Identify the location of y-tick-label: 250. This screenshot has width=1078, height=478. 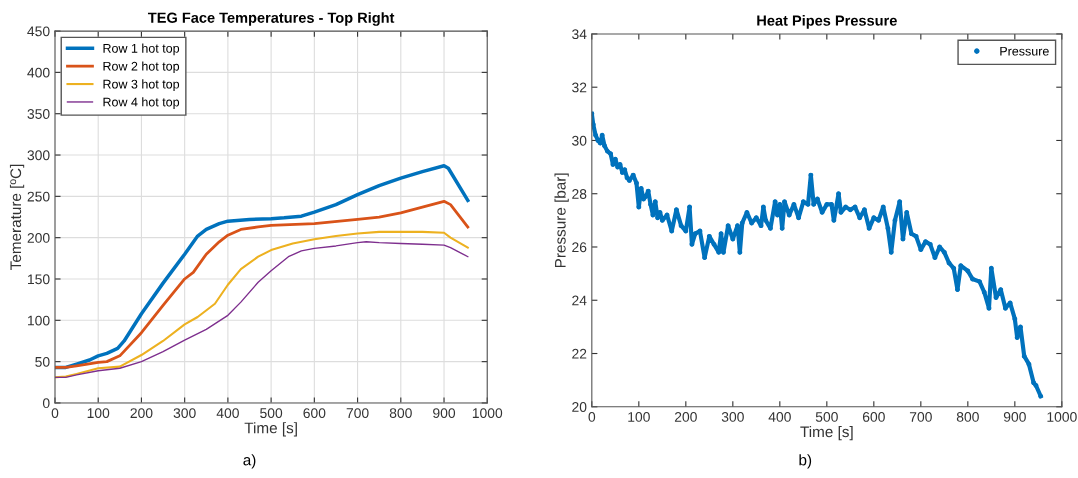
(38, 196).